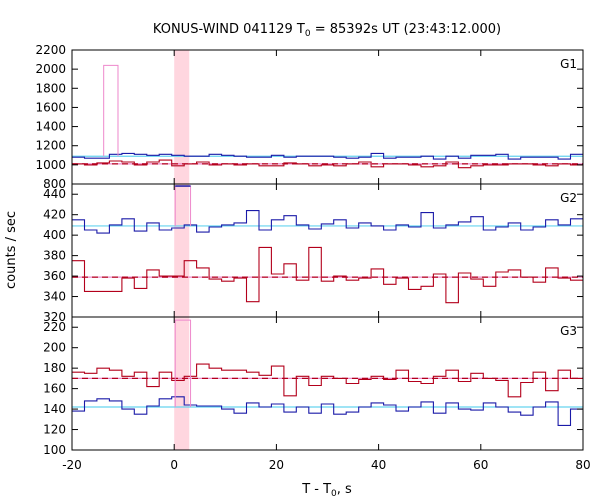 The height and width of the screenshot is (500, 600). I want to click on y-tick-label: 340, so click(54, 297).